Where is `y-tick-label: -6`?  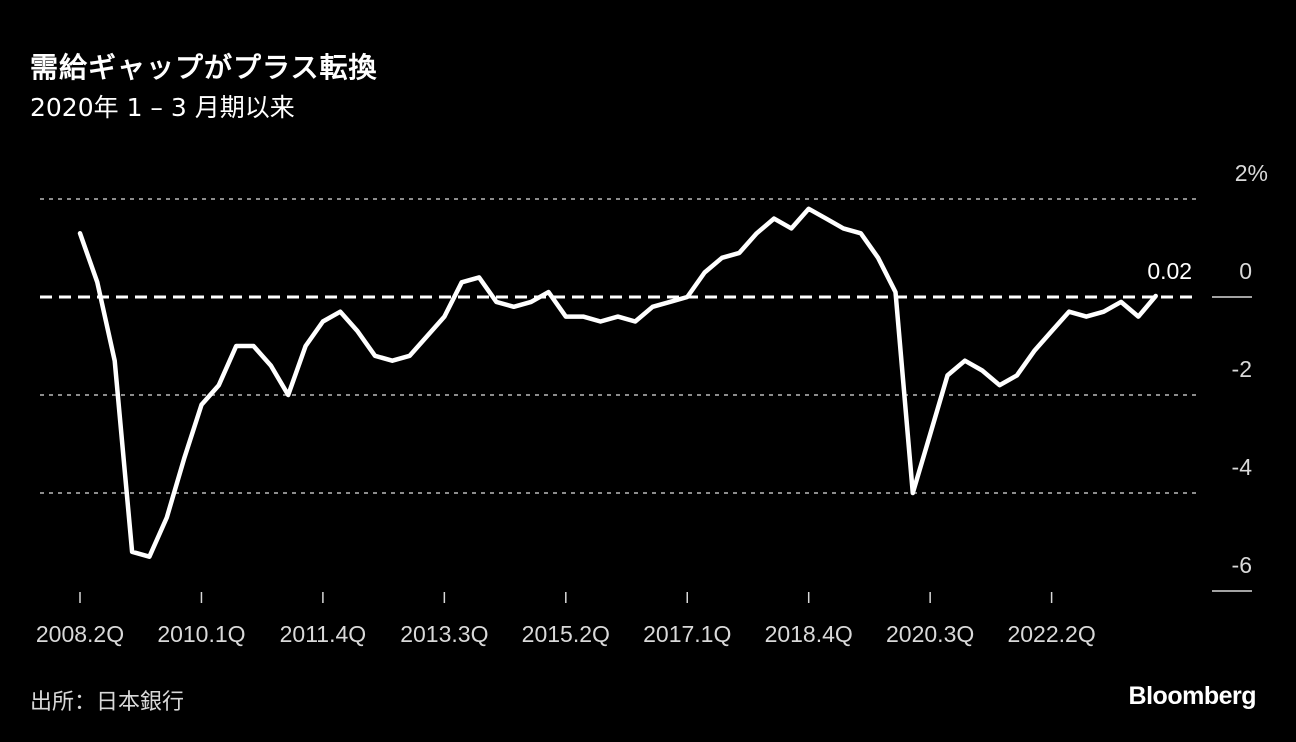
y-tick-label: -6 is located at coordinates (1242, 565).